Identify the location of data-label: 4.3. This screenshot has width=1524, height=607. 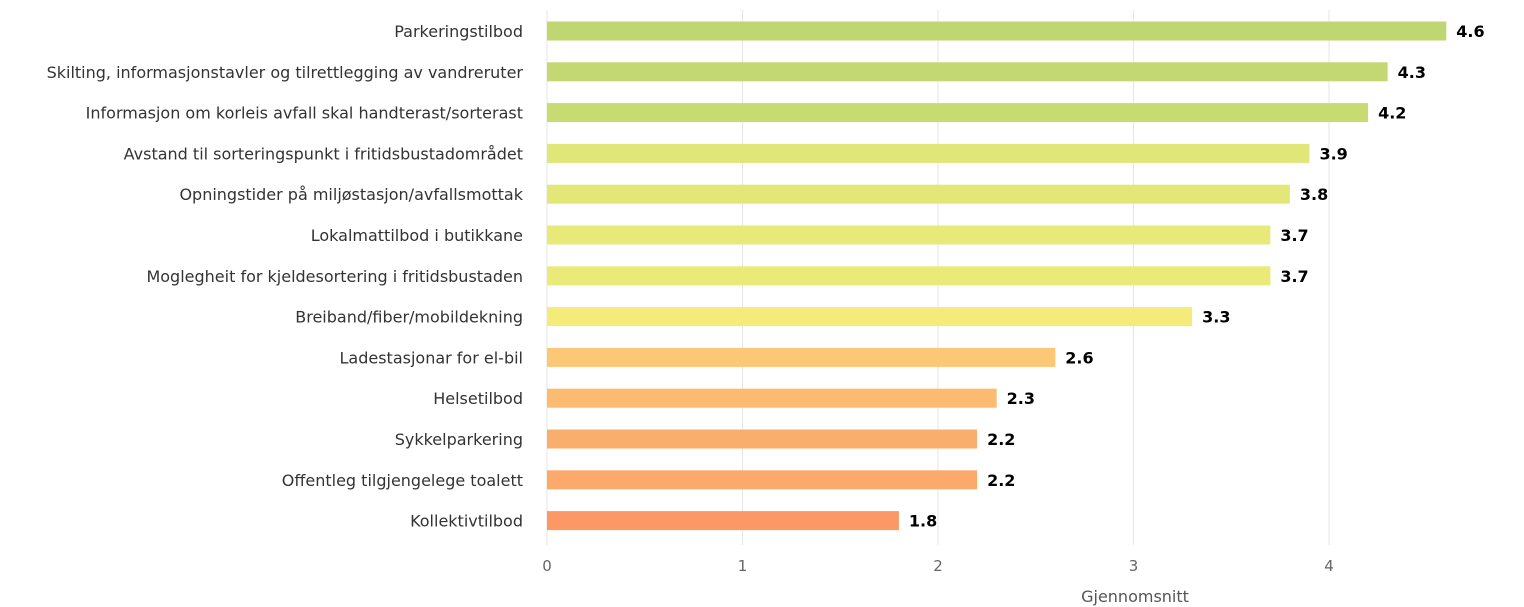
(1412, 72).